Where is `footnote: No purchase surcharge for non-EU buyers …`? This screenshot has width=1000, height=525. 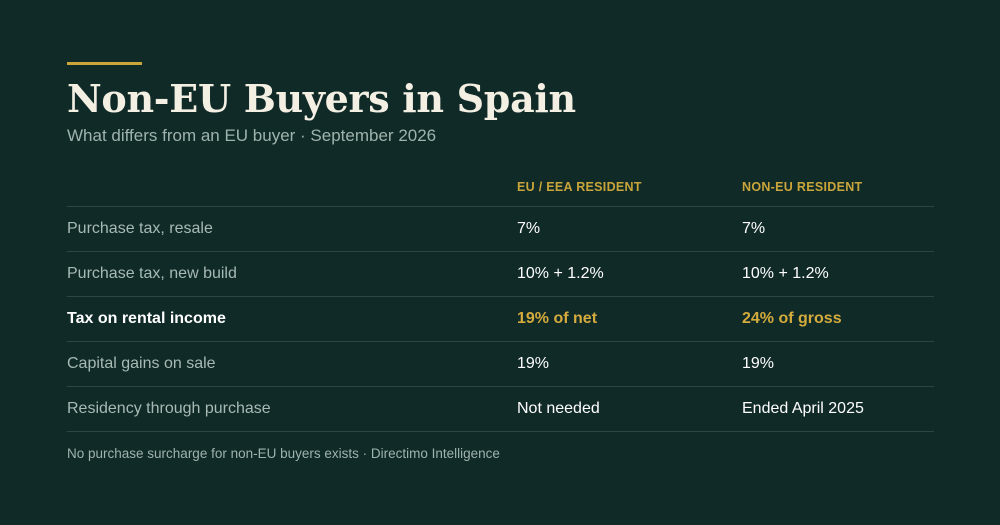 footnote: No purchase surcharge for non-EU buyers … is located at coordinates (283, 453).